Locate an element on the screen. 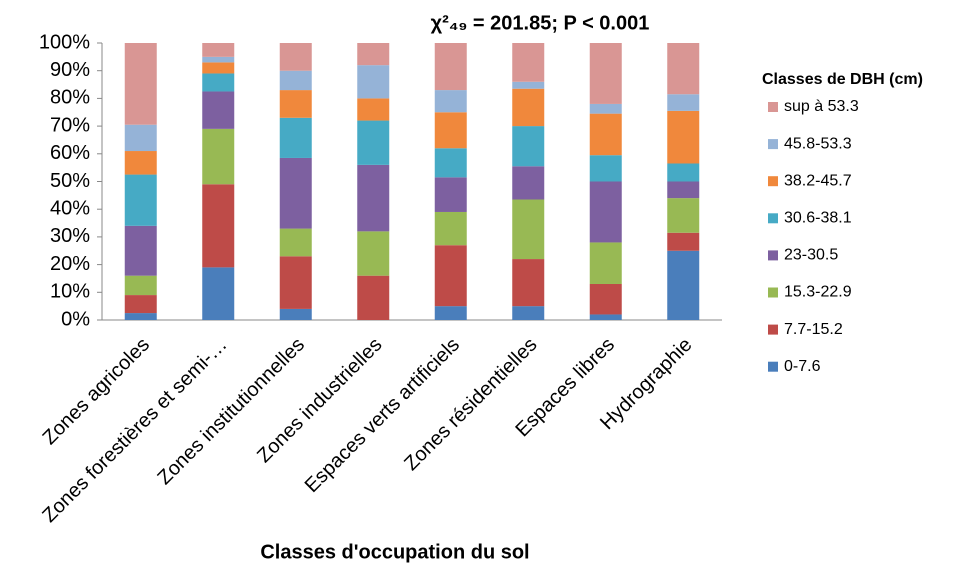 This screenshot has width=974, height=573. y-tick-label: 60% is located at coordinates (70, 153).